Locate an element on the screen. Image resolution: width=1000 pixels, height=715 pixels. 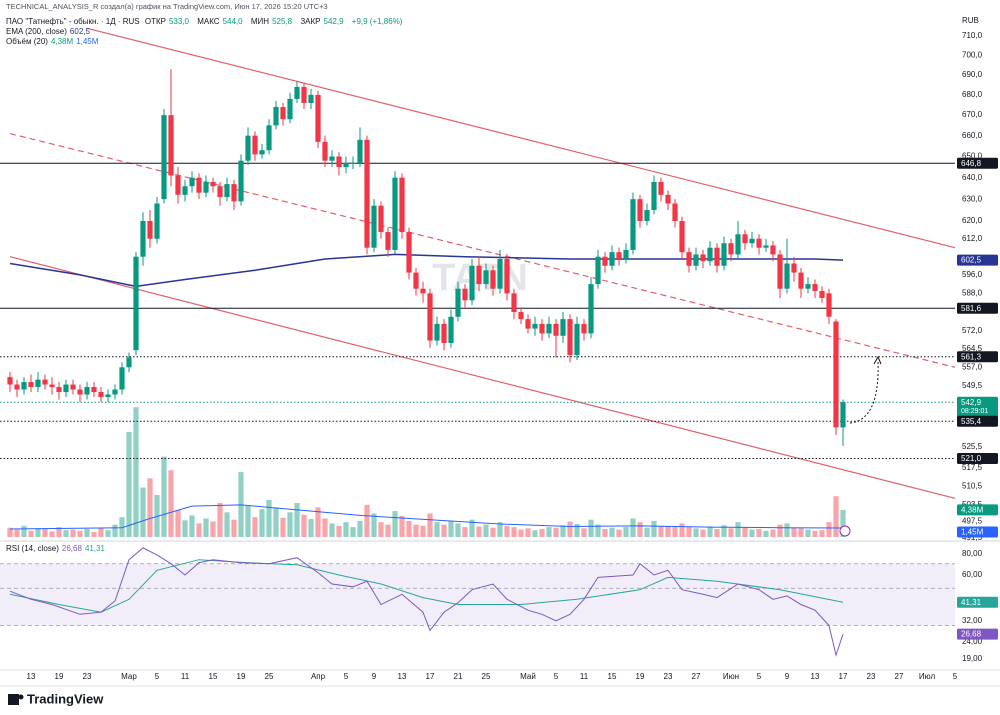
x-tick-label: 27 is located at coordinates (899, 676).